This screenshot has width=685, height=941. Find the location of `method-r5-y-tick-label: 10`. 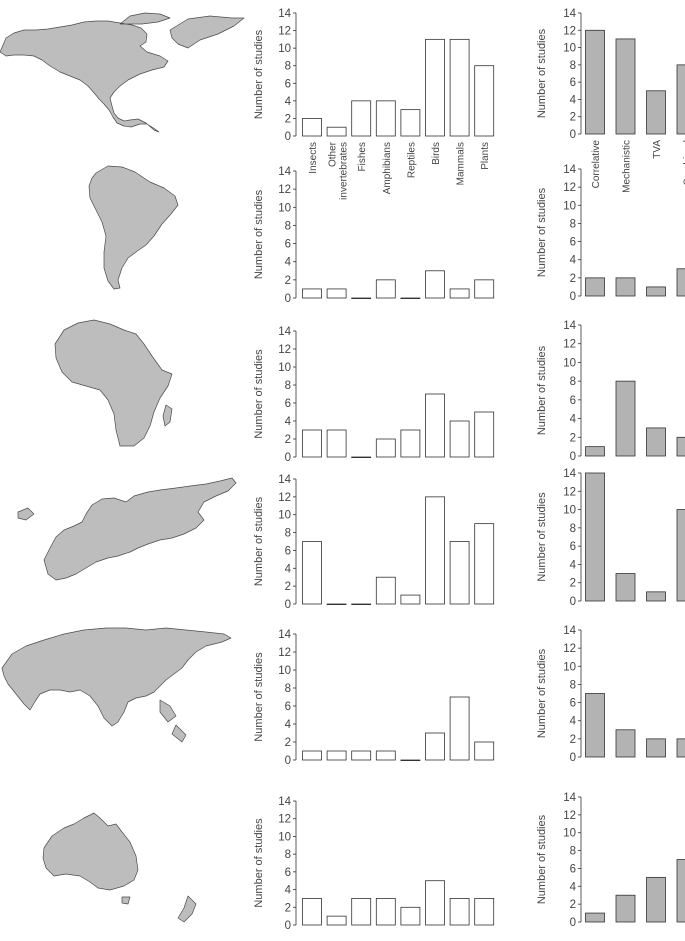

method-r5-y-tick-label: 10 is located at coordinates (569, 667).